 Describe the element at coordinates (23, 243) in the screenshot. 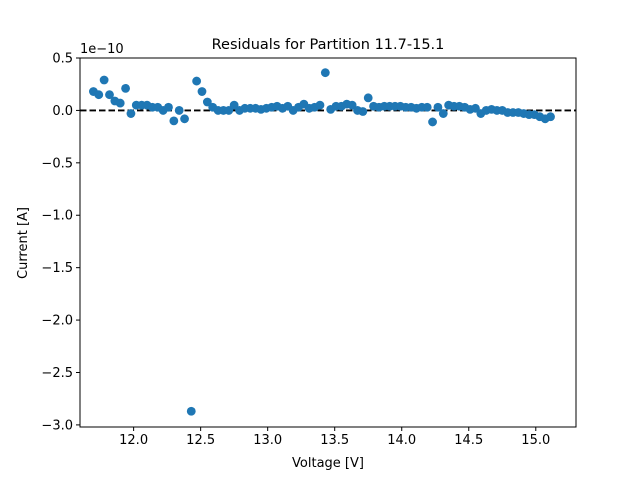

I see `y-axis-label: Current [A]` at that location.